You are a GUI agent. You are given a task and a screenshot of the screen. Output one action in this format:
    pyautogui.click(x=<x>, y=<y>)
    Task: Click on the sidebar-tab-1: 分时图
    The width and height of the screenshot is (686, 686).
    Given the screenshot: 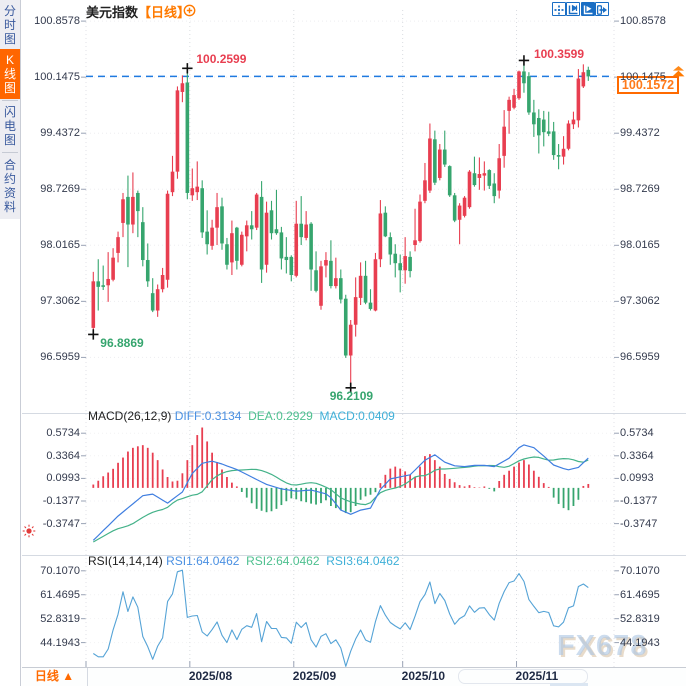 What is the action you would take?
    pyautogui.click(x=10, y=25)
    